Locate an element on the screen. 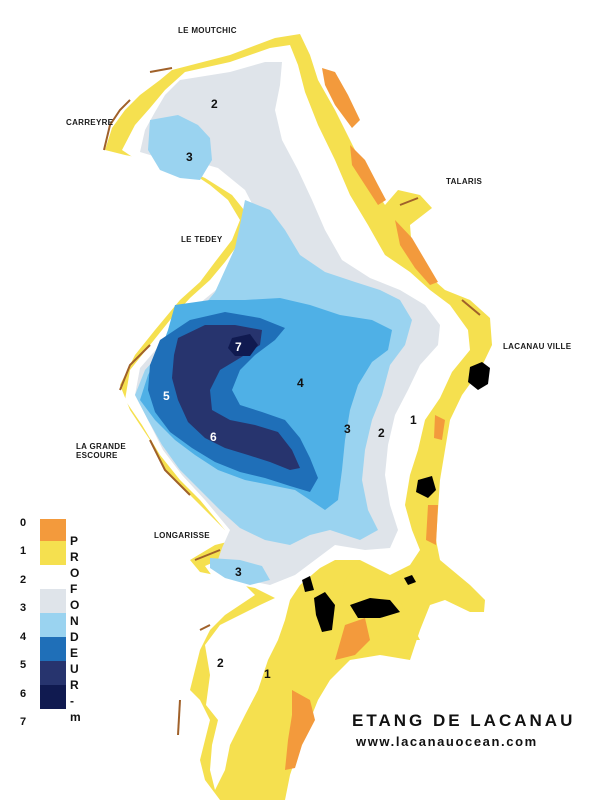 This screenshot has width=600, height=800. depth-zone-max is located at coordinates (243, 345).